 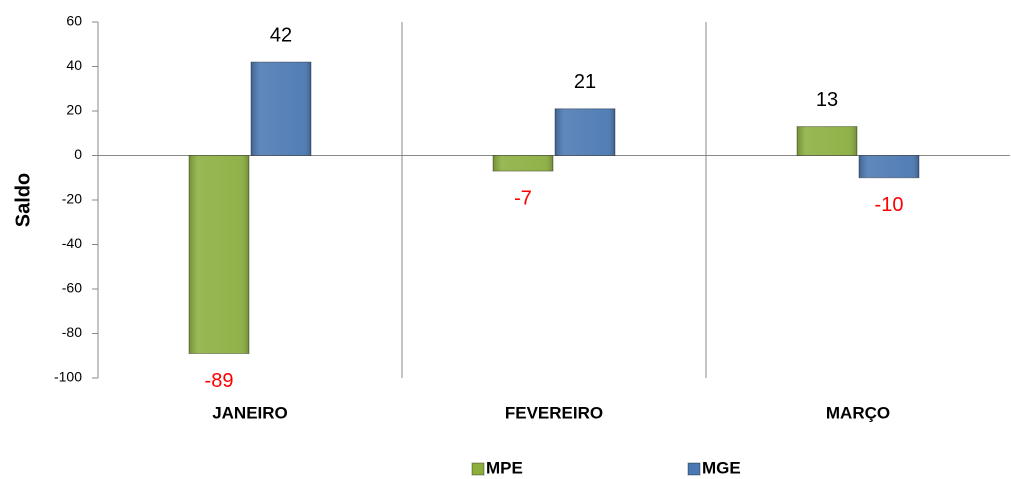 I want to click on y-tick-label: -80, so click(x=72, y=332).